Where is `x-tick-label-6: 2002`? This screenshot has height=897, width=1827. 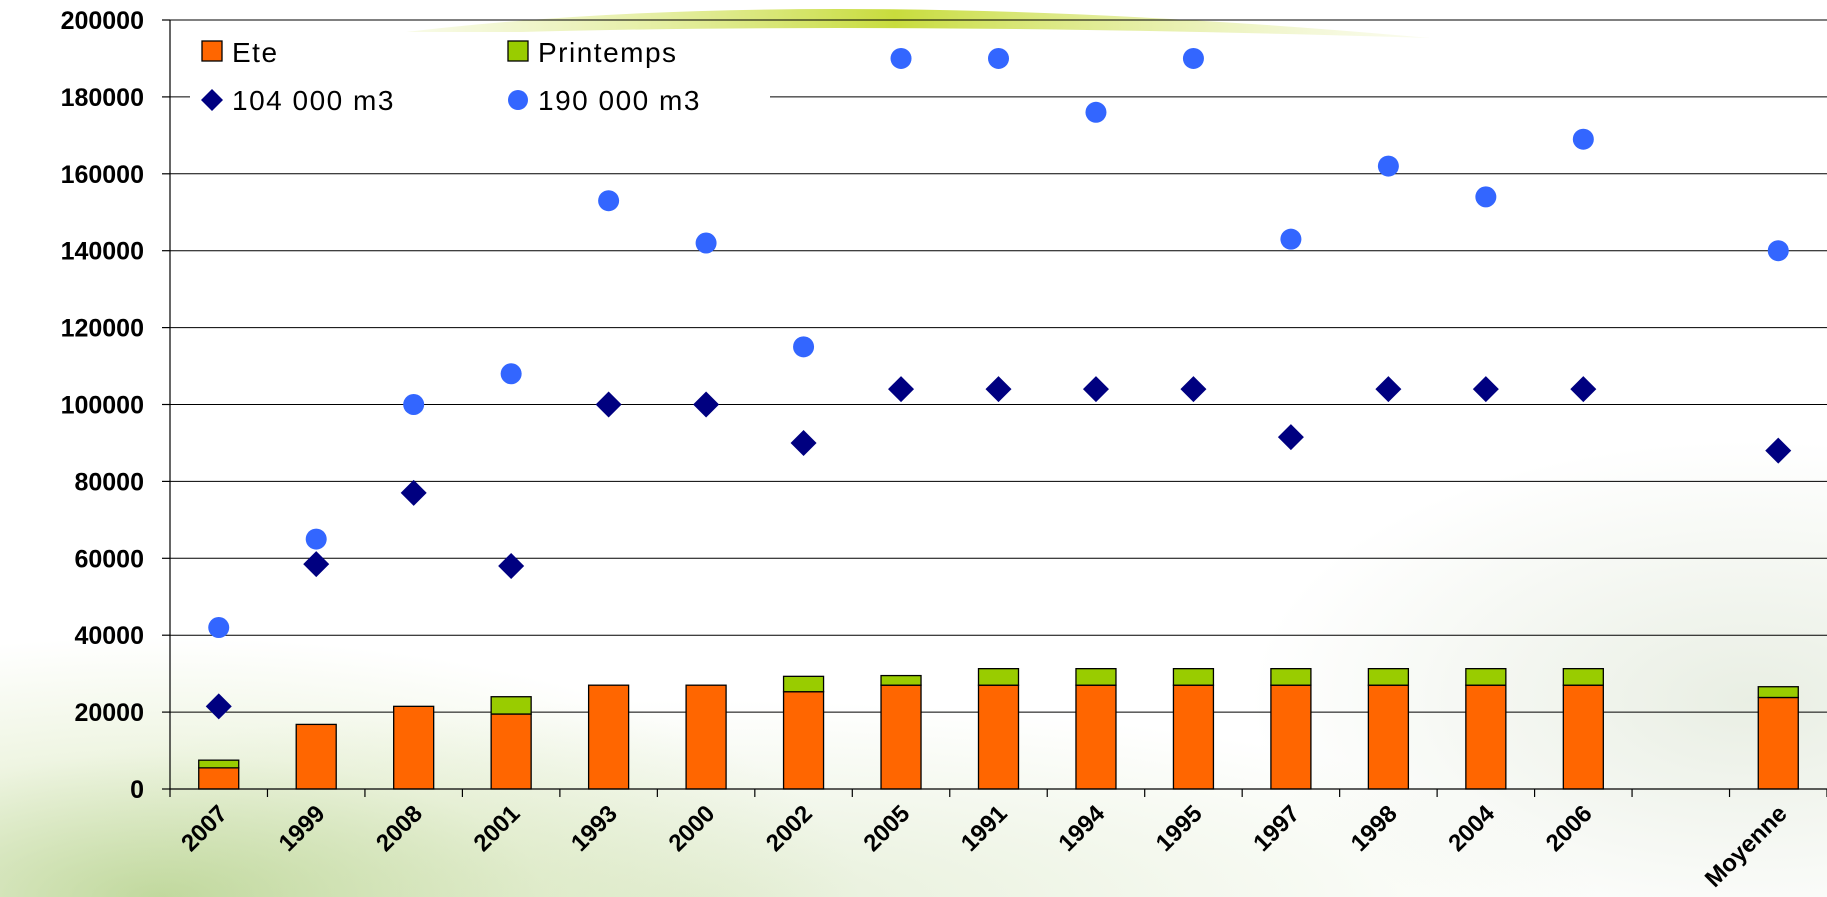 x-tick-label-6: 2002 is located at coordinates (789, 828).